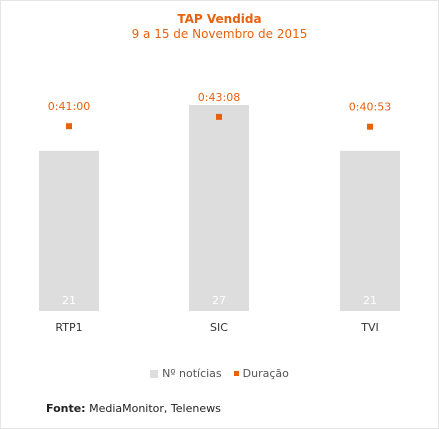 Image resolution: width=439 pixels, height=429 pixels. I want to click on x-tick-label: RTP1, so click(68, 327).